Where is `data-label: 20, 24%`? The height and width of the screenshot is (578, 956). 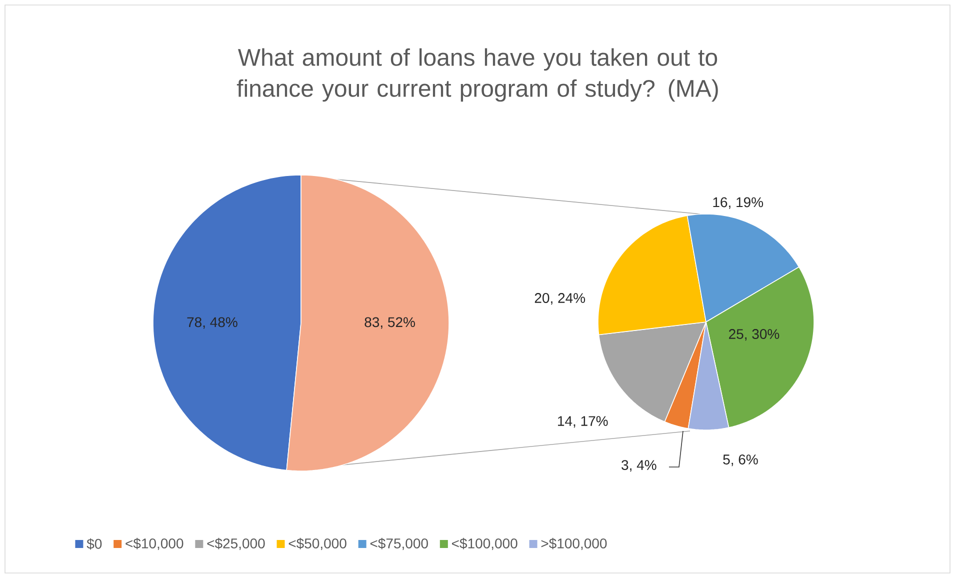
data-label: 20, 24% is located at coordinates (560, 299).